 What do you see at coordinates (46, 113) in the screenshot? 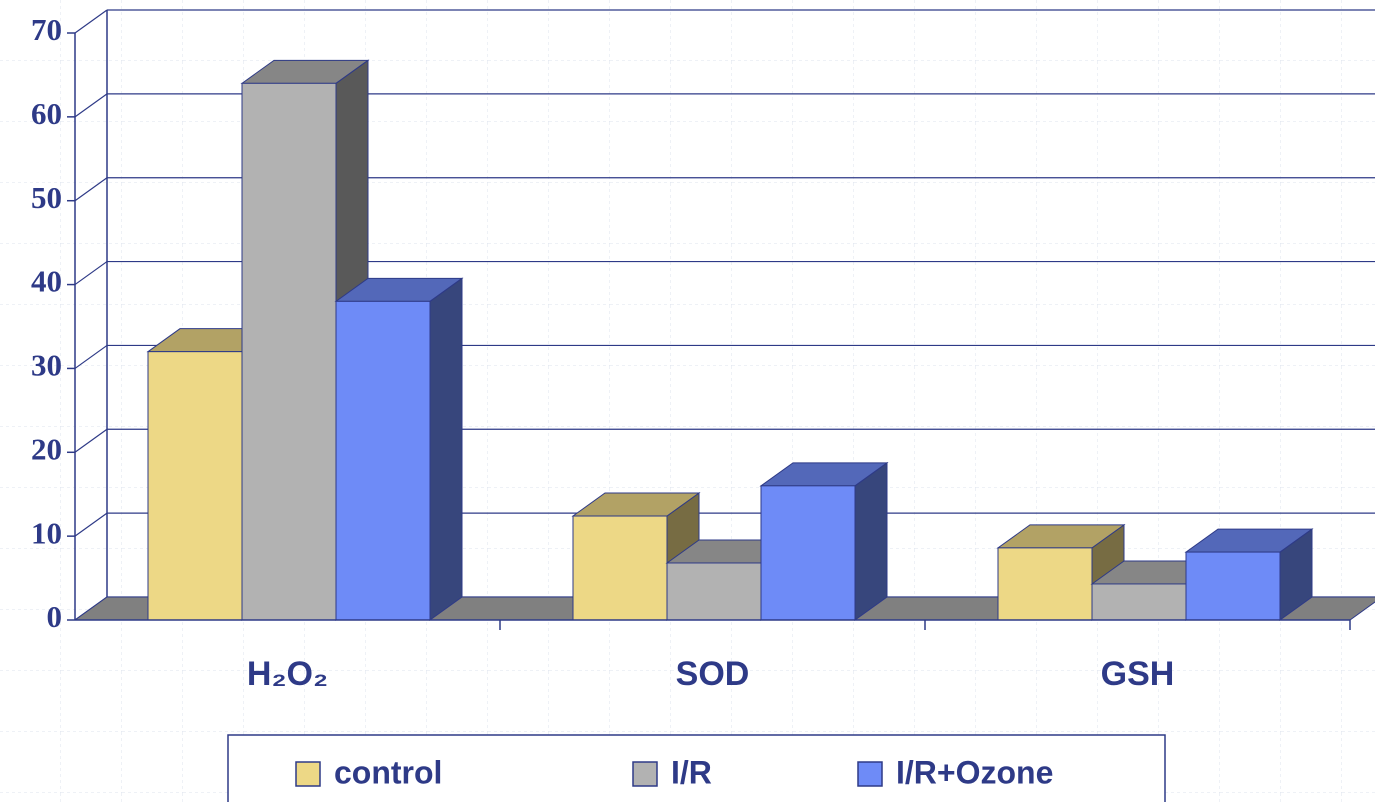
I see `y-tick-label: 60` at bounding box center [46, 113].